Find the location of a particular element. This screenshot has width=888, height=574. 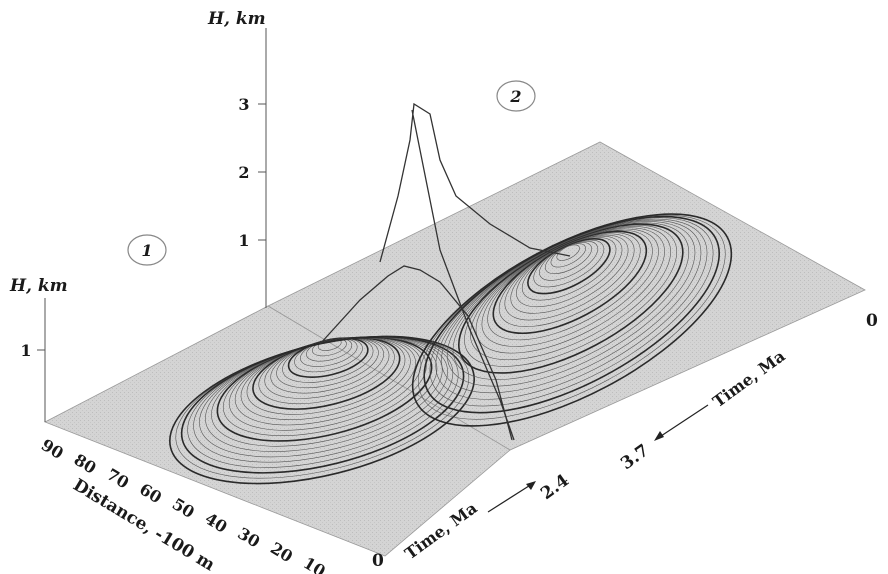

time-start-tick-panel-2: 0 is located at coordinates (872, 321).